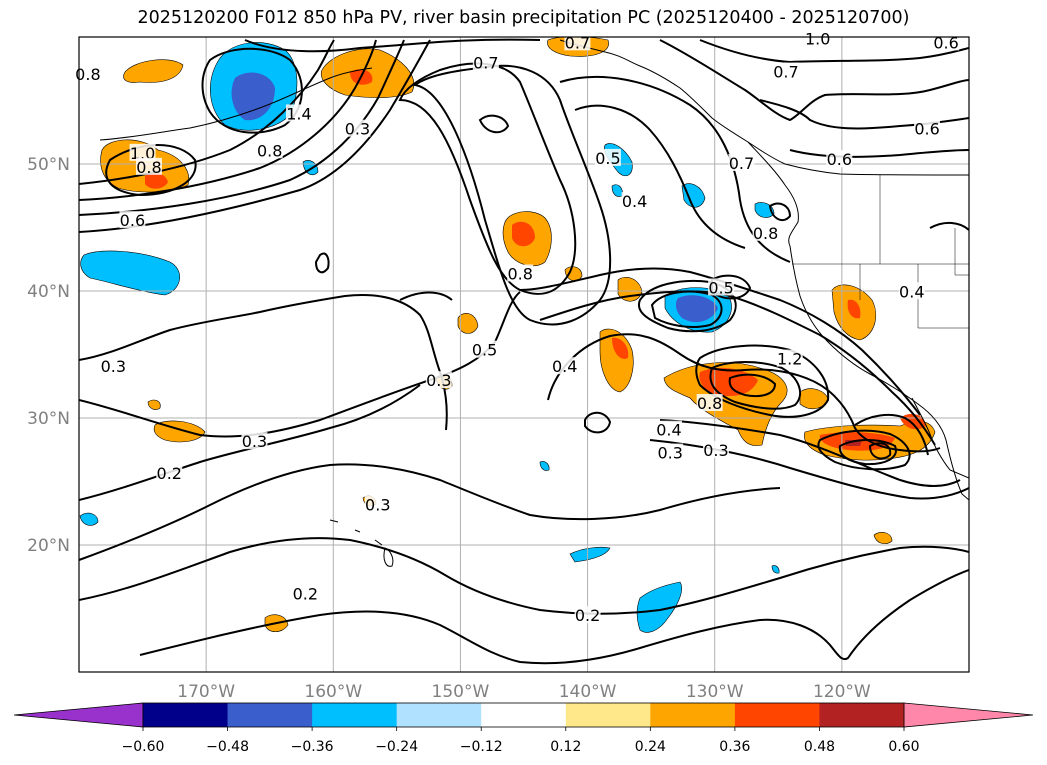 The image size is (1047, 765). I want to click on lat-tick-label: 20°N, so click(48, 546).